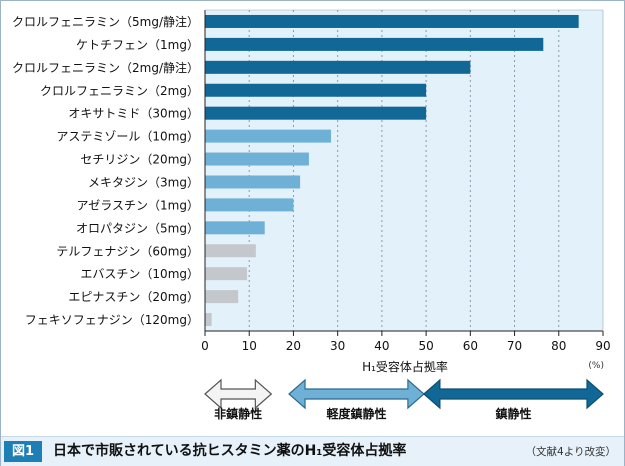 This screenshot has height=466, width=625. Describe the element at coordinates (238, 413) in the screenshot. I see `category-arrow-label: 非鎮静性` at that location.